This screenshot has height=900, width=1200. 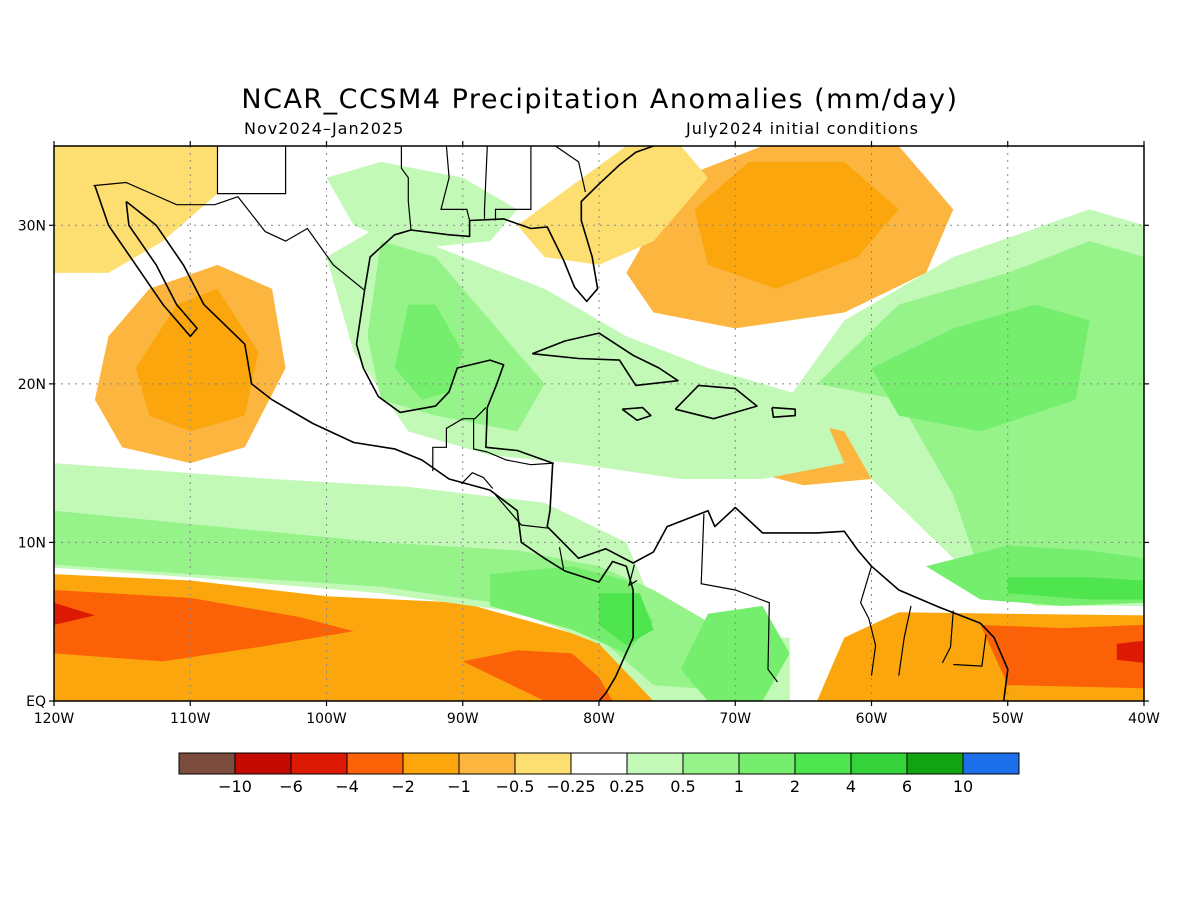 I want to click on colorbar-label: −0.5, so click(x=515, y=786).